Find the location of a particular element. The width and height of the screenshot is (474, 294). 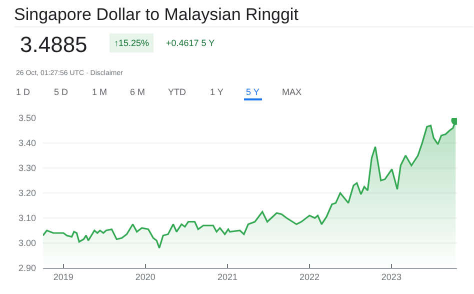

text: YTD is located at coordinates (177, 92).